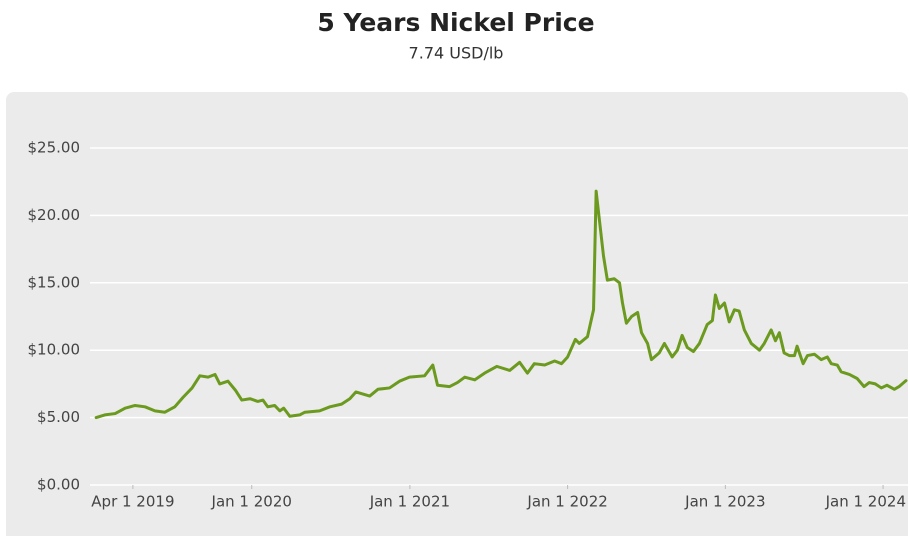 This screenshot has height=536, width=910. What do you see at coordinates (456, 53) in the screenshot?
I see `chart-subtitle: 7.74 USD/lb` at bounding box center [456, 53].